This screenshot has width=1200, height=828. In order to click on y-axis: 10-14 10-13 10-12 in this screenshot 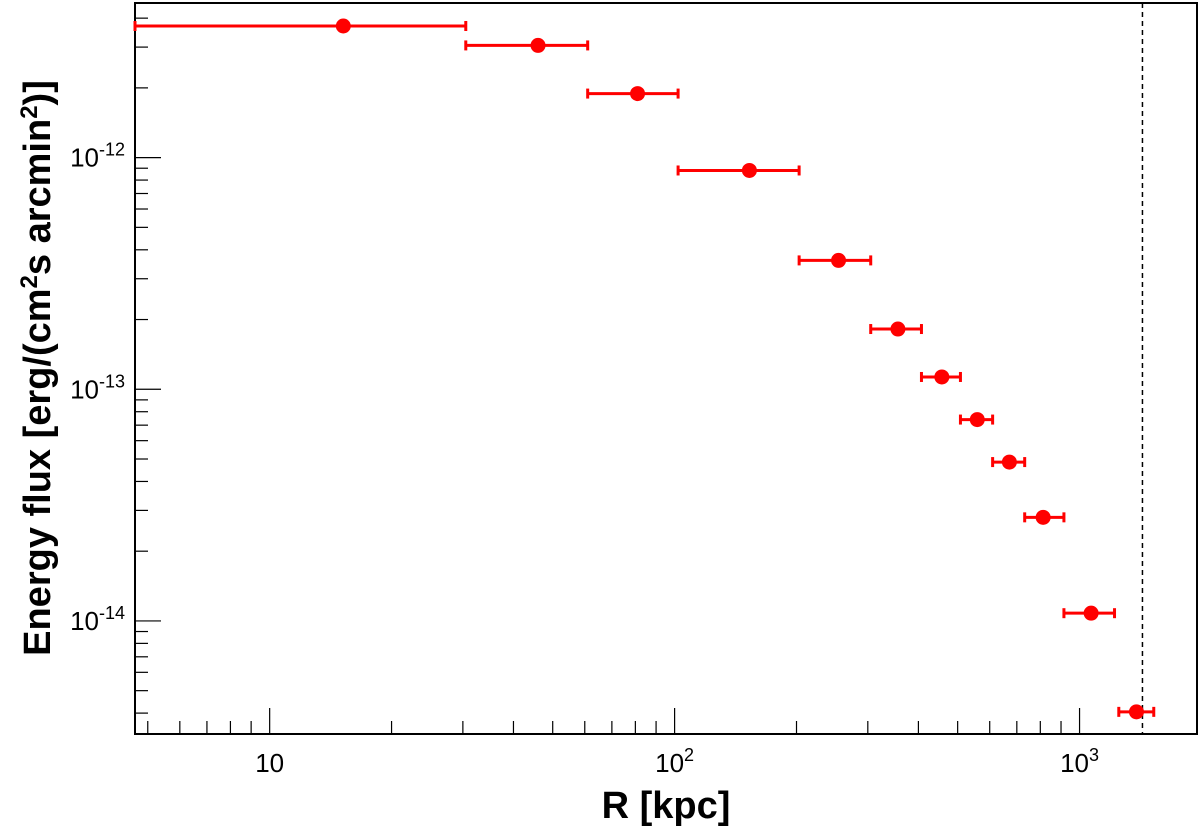, I will do `click(115, 365)`.